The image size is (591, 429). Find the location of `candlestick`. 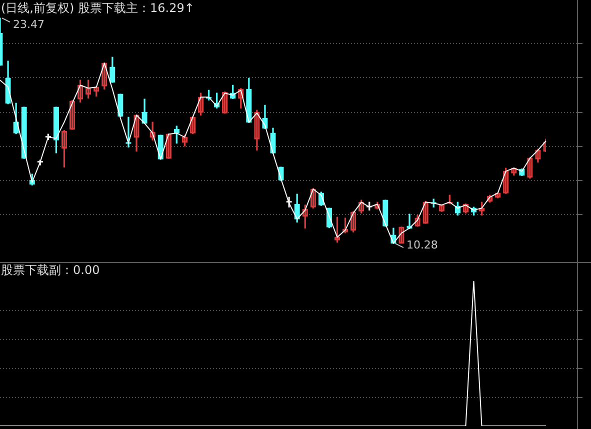

candlestick is located at coordinates (401, 235).